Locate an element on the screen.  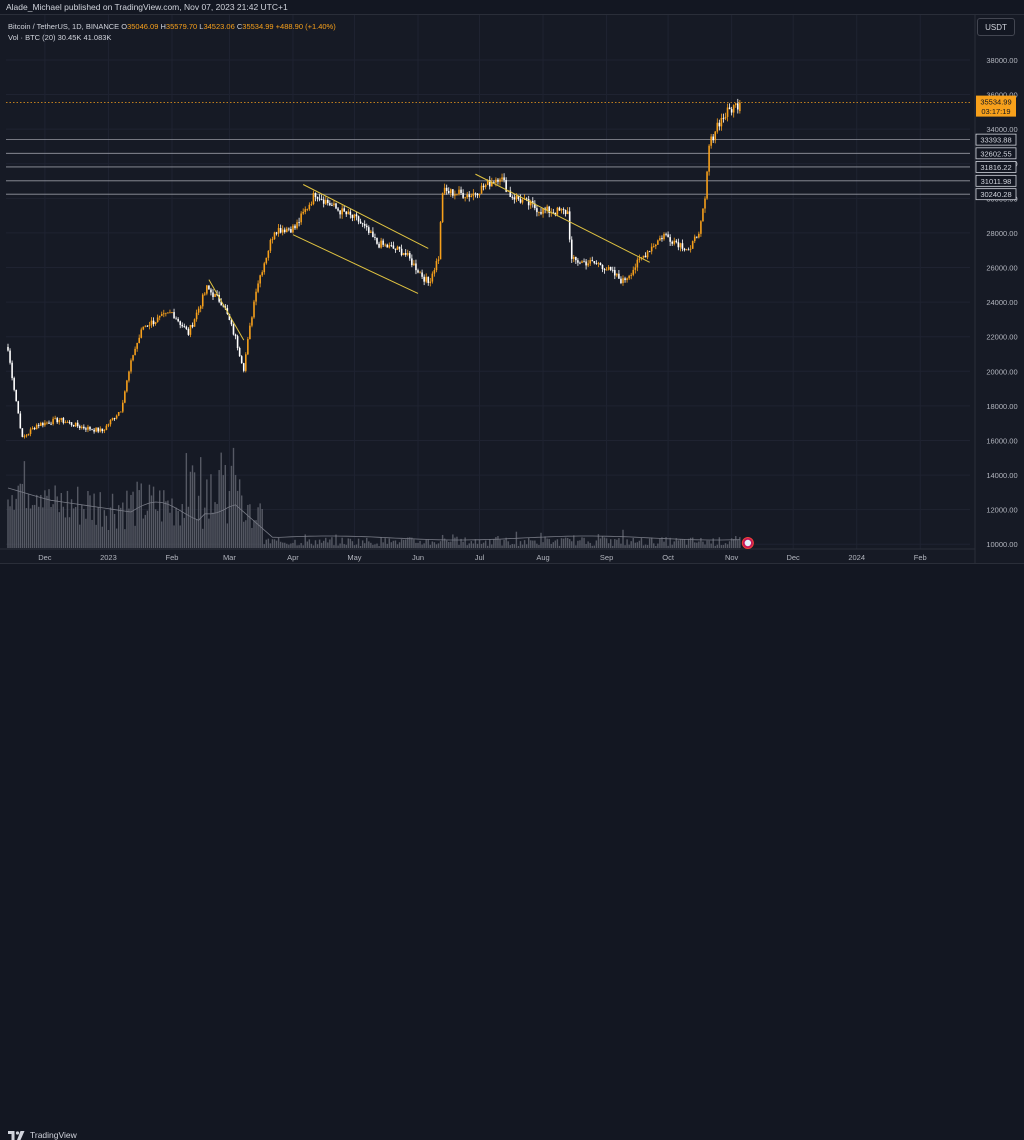
x-tick-label: Jul is located at coordinates (480, 557).